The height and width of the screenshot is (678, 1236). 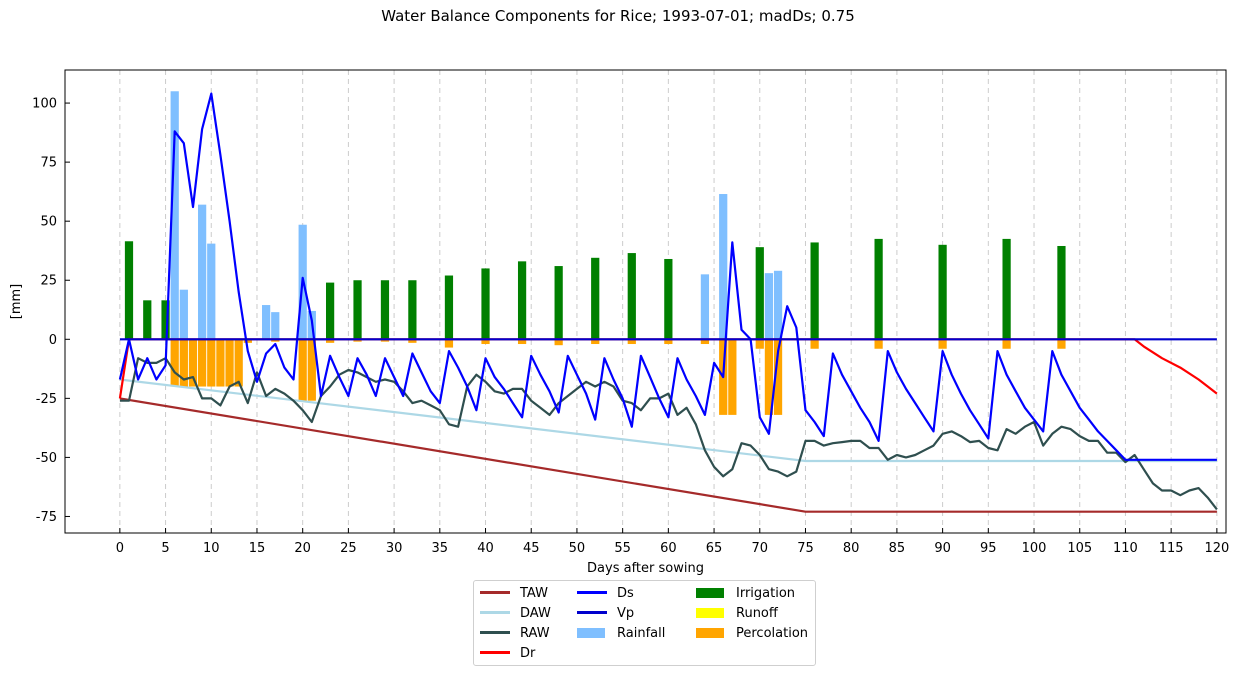 What do you see at coordinates (988, 548) in the screenshot?
I see `x-tick-label-95: 95` at bounding box center [988, 548].